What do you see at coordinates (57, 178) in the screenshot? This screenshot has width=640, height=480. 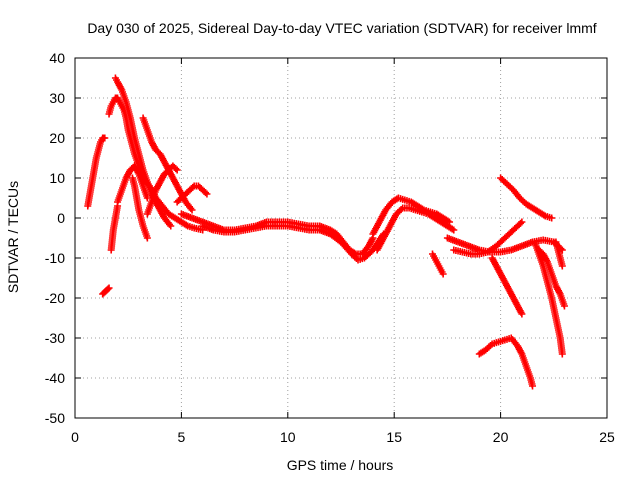 I see `y-tick-label: 10` at bounding box center [57, 178].